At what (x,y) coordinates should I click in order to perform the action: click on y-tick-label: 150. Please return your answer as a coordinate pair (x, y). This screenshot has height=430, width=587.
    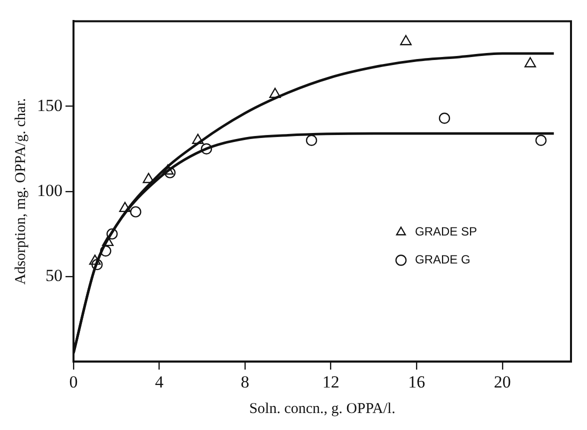
    Looking at the image, I should click on (49, 105).